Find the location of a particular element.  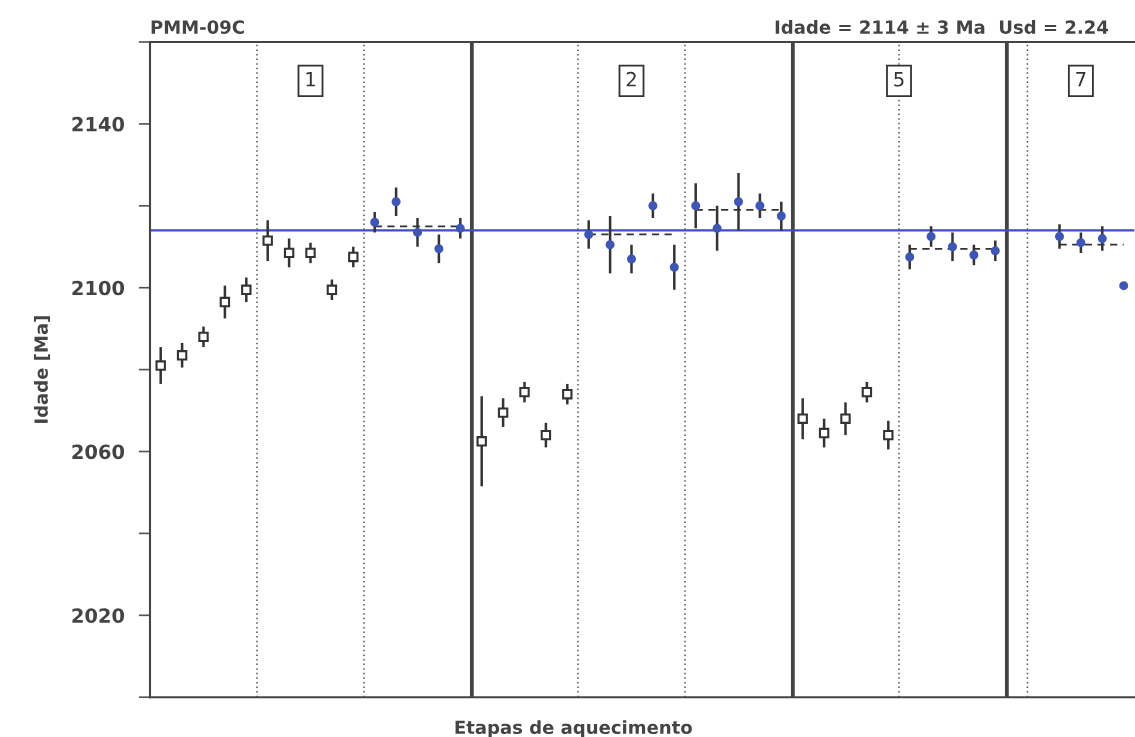

annotation: 2 is located at coordinates (631, 79).